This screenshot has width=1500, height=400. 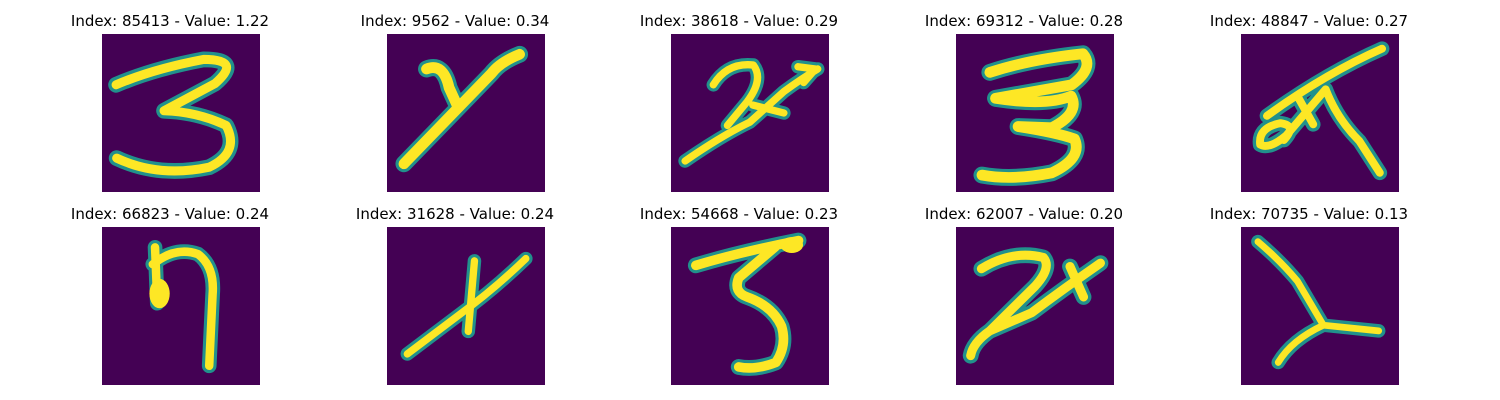 I want to click on panel-title: Index: 66823 - Value: 0.24, so click(x=170, y=214).